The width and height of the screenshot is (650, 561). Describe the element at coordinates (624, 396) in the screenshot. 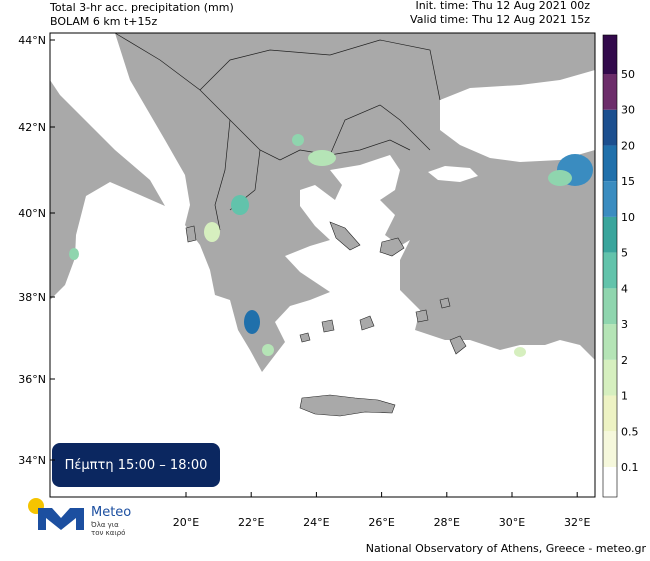

I see `colorbar-label: 1` at that location.